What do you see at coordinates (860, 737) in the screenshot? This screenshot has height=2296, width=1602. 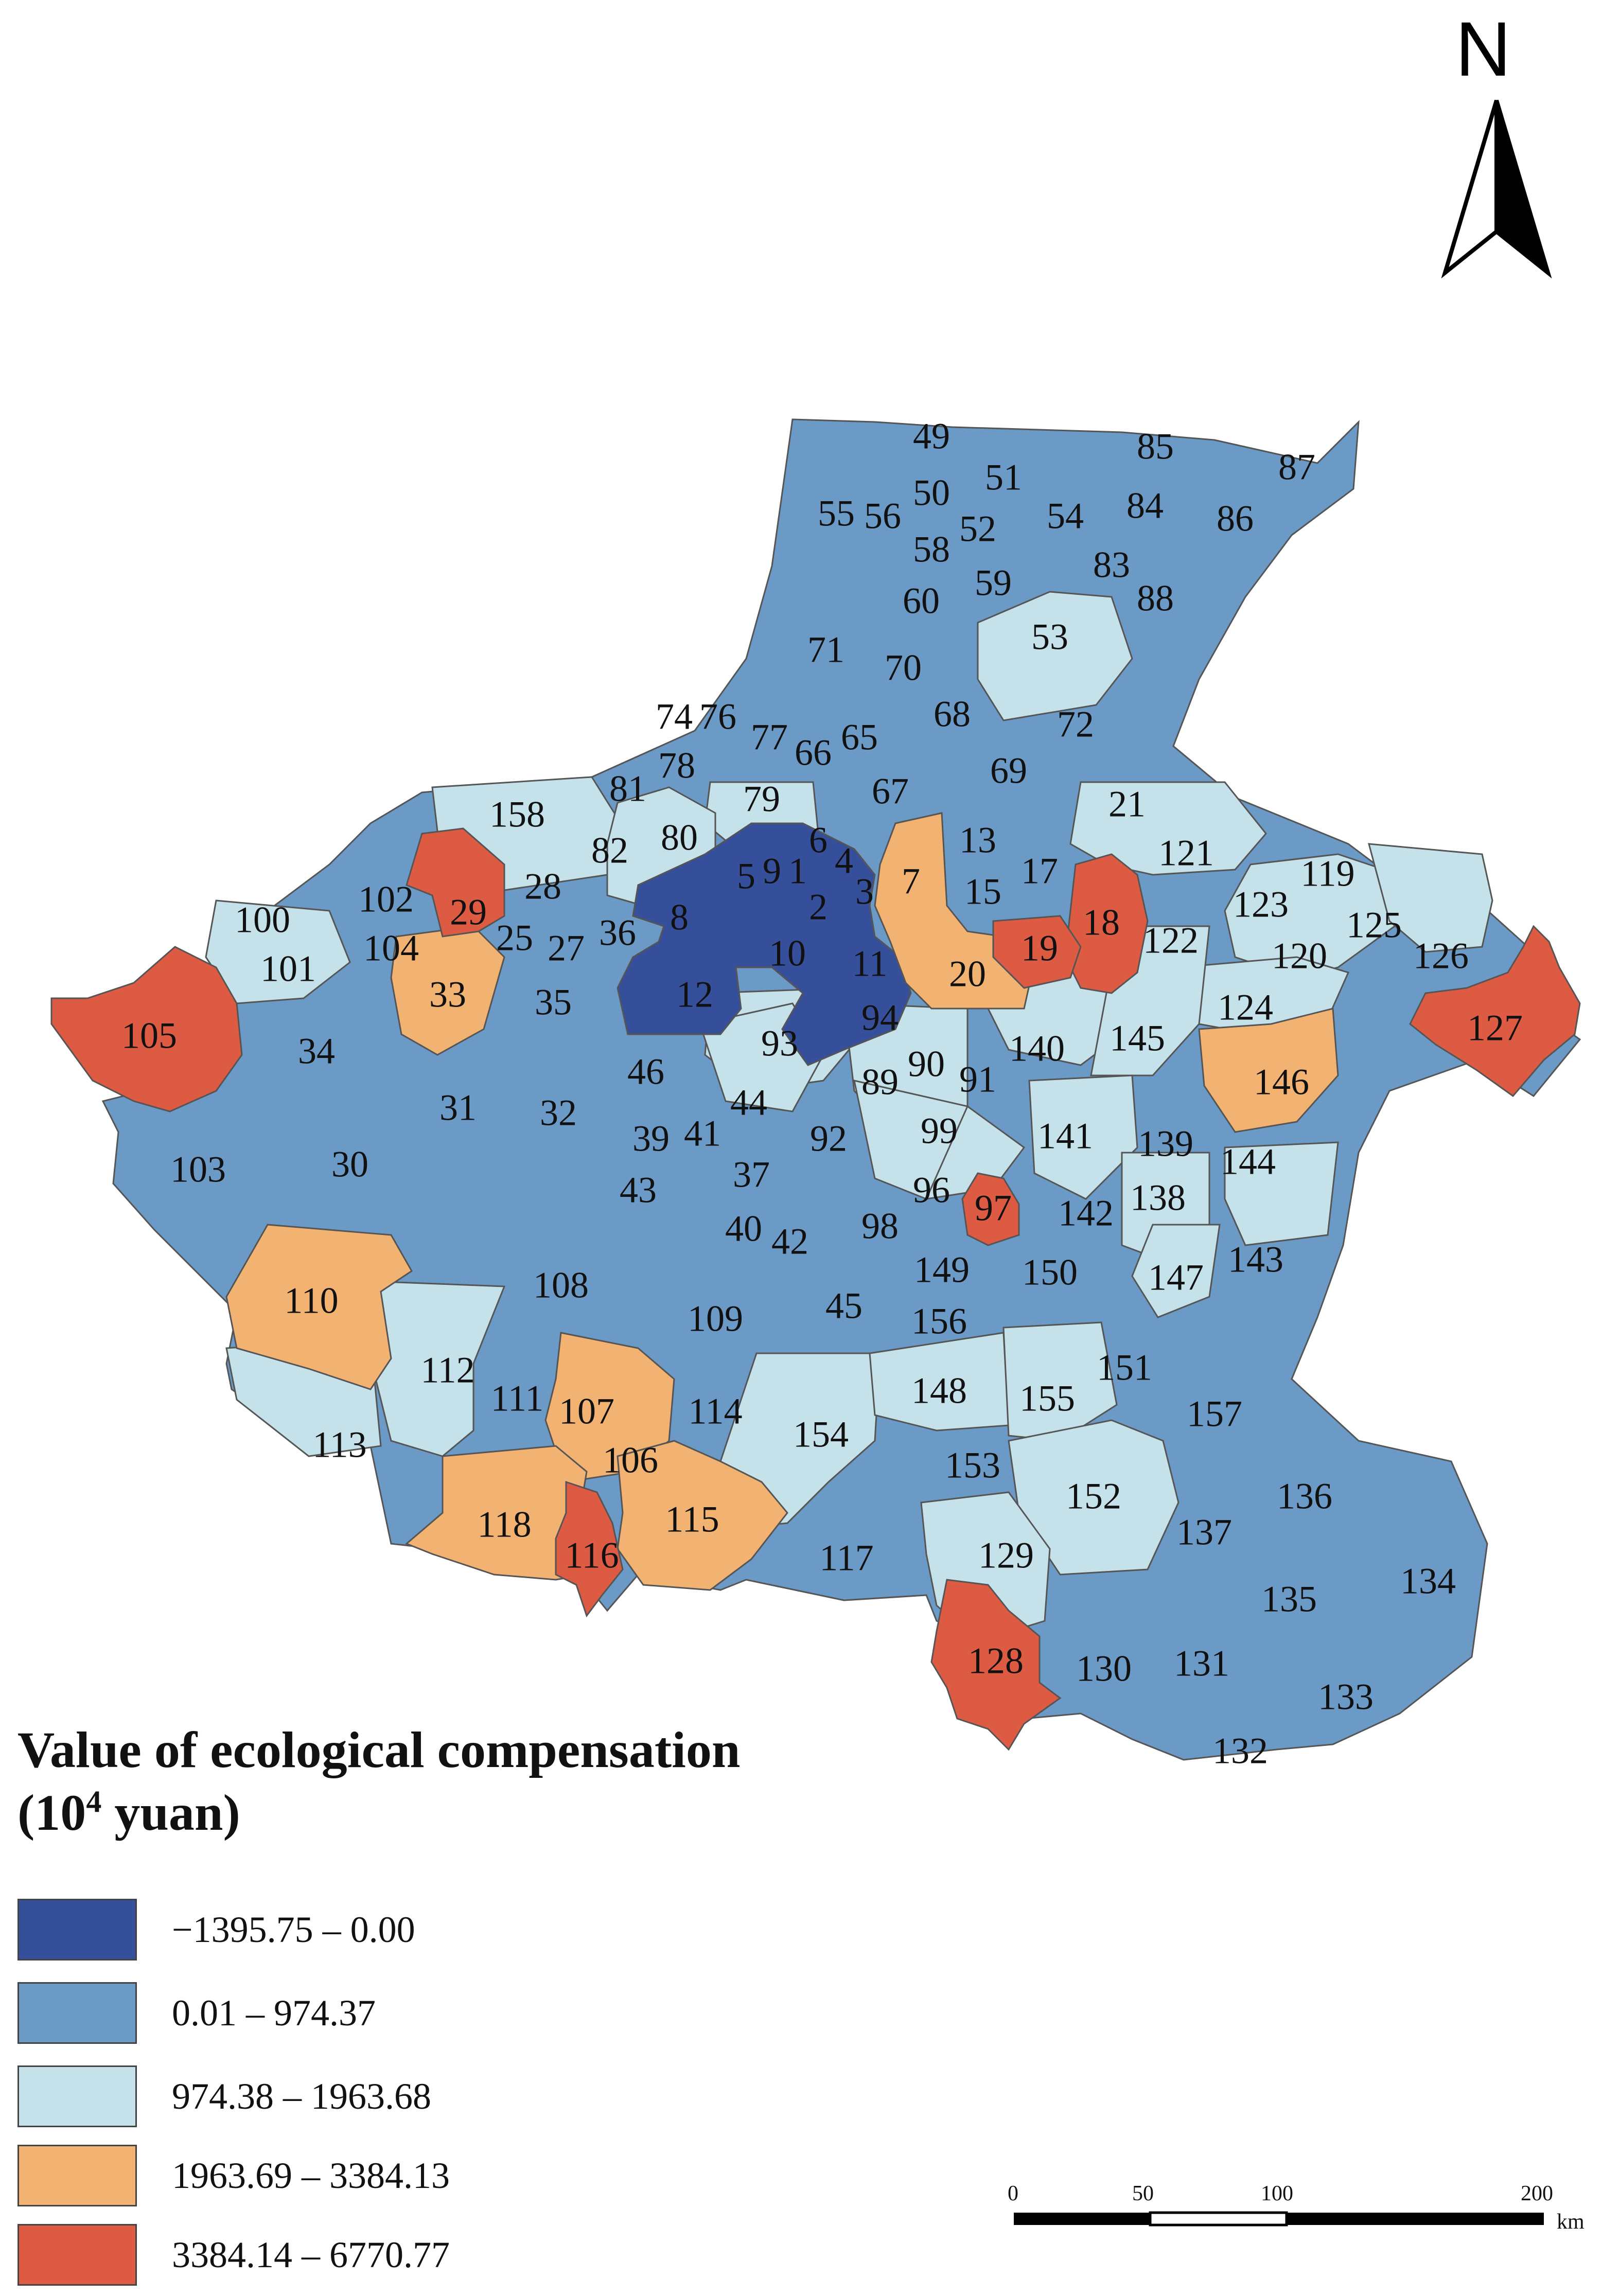 I see `county-label: 65` at bounding box center [860, 737].